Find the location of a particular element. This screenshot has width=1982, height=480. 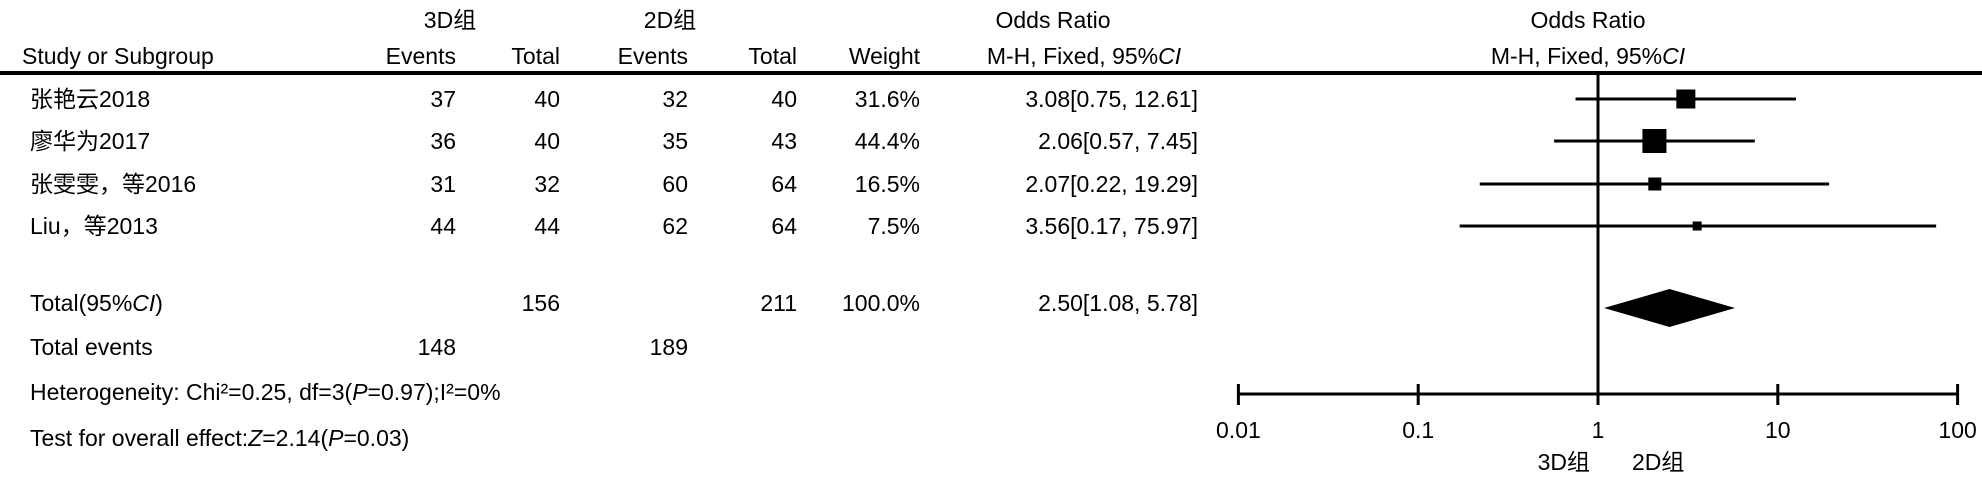

header-divider-line is located at coordinates (991, 73).